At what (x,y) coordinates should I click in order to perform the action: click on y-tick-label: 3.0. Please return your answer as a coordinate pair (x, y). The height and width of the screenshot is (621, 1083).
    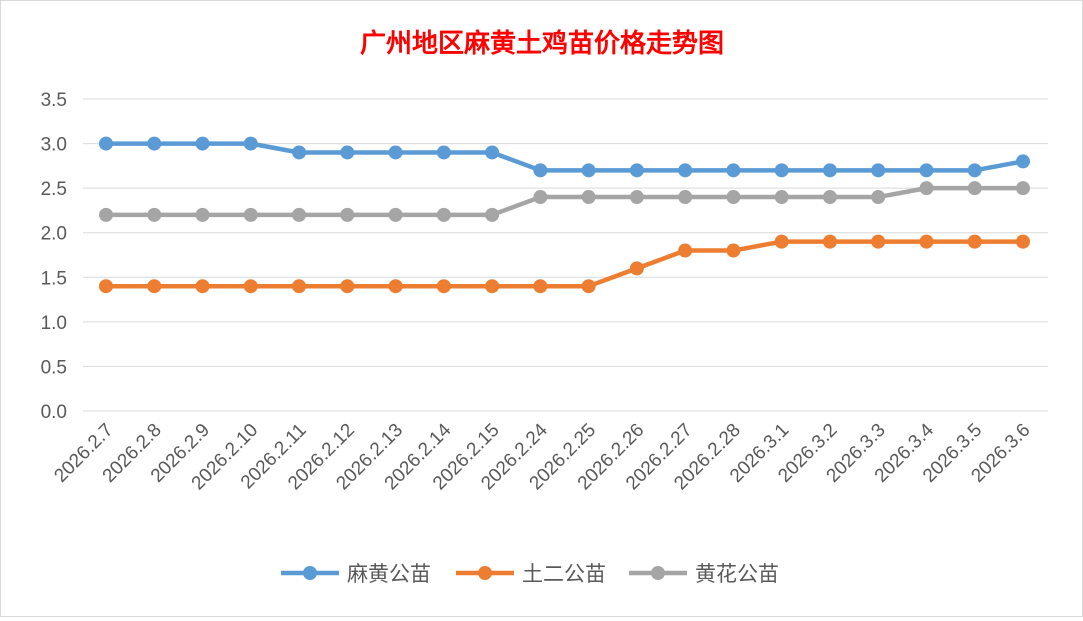
    Looking at the image, I should click on (54, 145).